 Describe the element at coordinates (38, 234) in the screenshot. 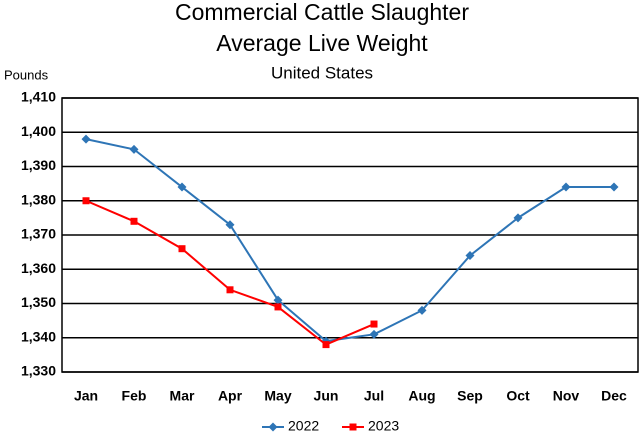

I see `y-tick-label: 1,370` at that location.